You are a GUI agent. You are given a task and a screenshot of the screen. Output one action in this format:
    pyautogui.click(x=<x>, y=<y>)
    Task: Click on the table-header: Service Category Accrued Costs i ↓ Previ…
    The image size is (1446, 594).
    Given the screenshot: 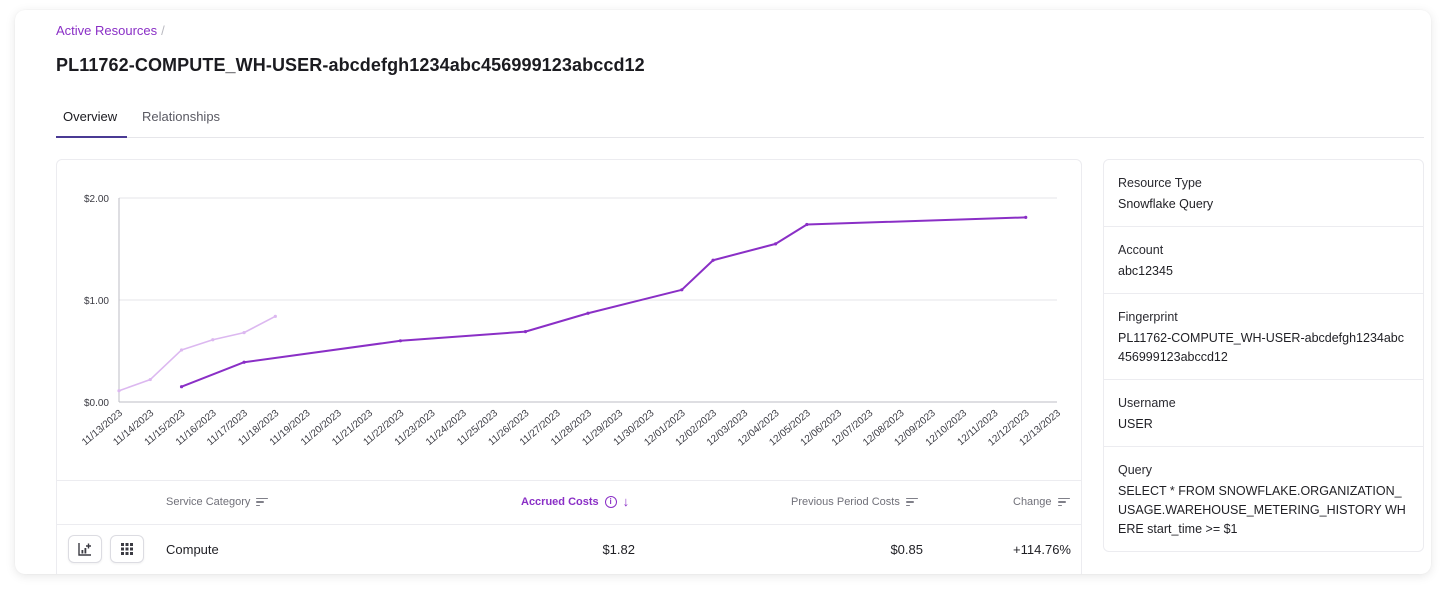 What is the action you would take?
    pyautogui.click(x=569, y=502)
    